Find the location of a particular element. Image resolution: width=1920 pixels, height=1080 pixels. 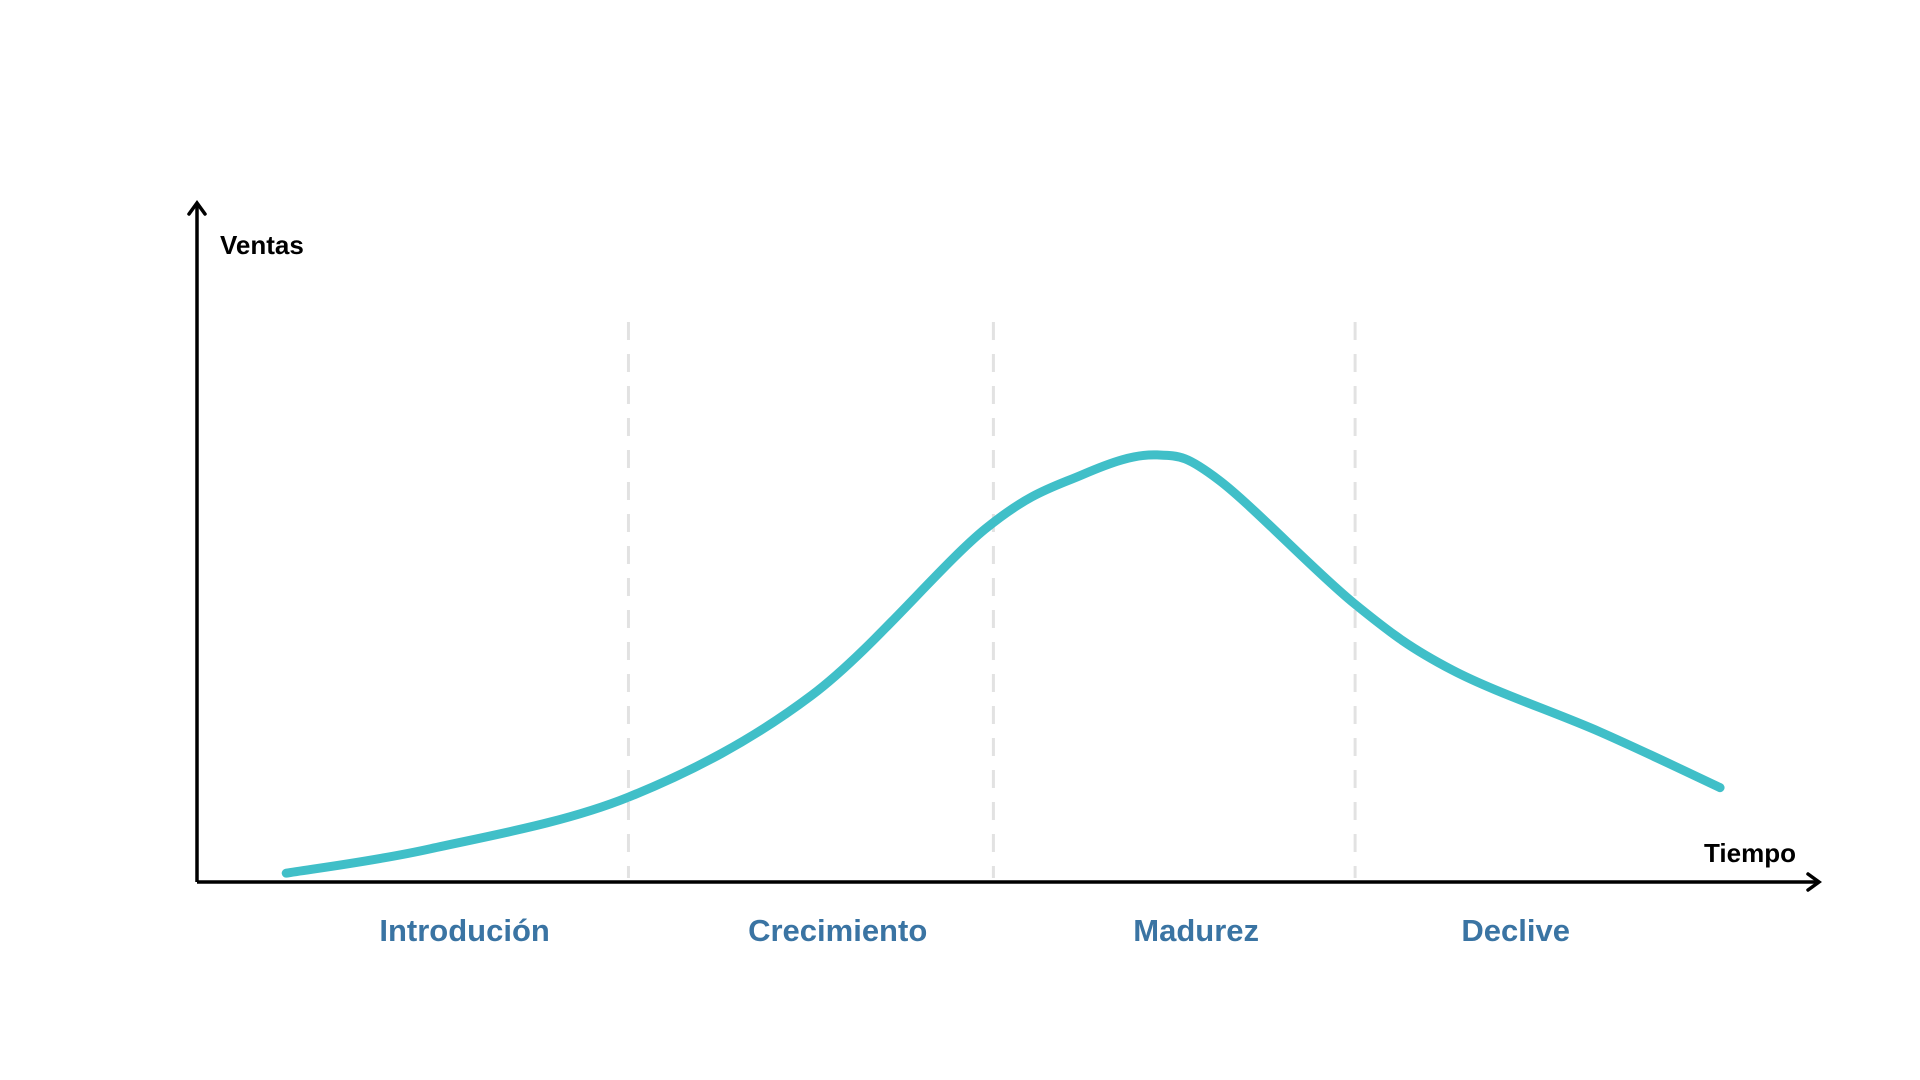

x-axis-label: Tiempo is located at coordinates (1750, 853).